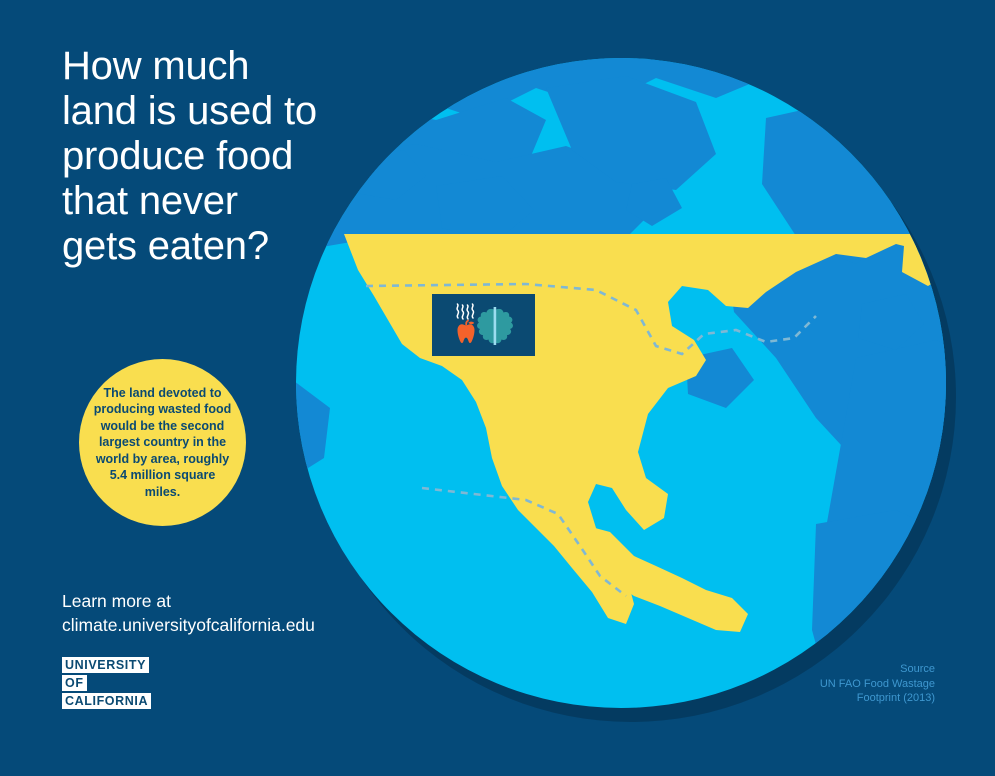 This screenshot has width=995, height=776. I want to click on source-line-2: UN FAO Food Wastage, so click(877, 683).